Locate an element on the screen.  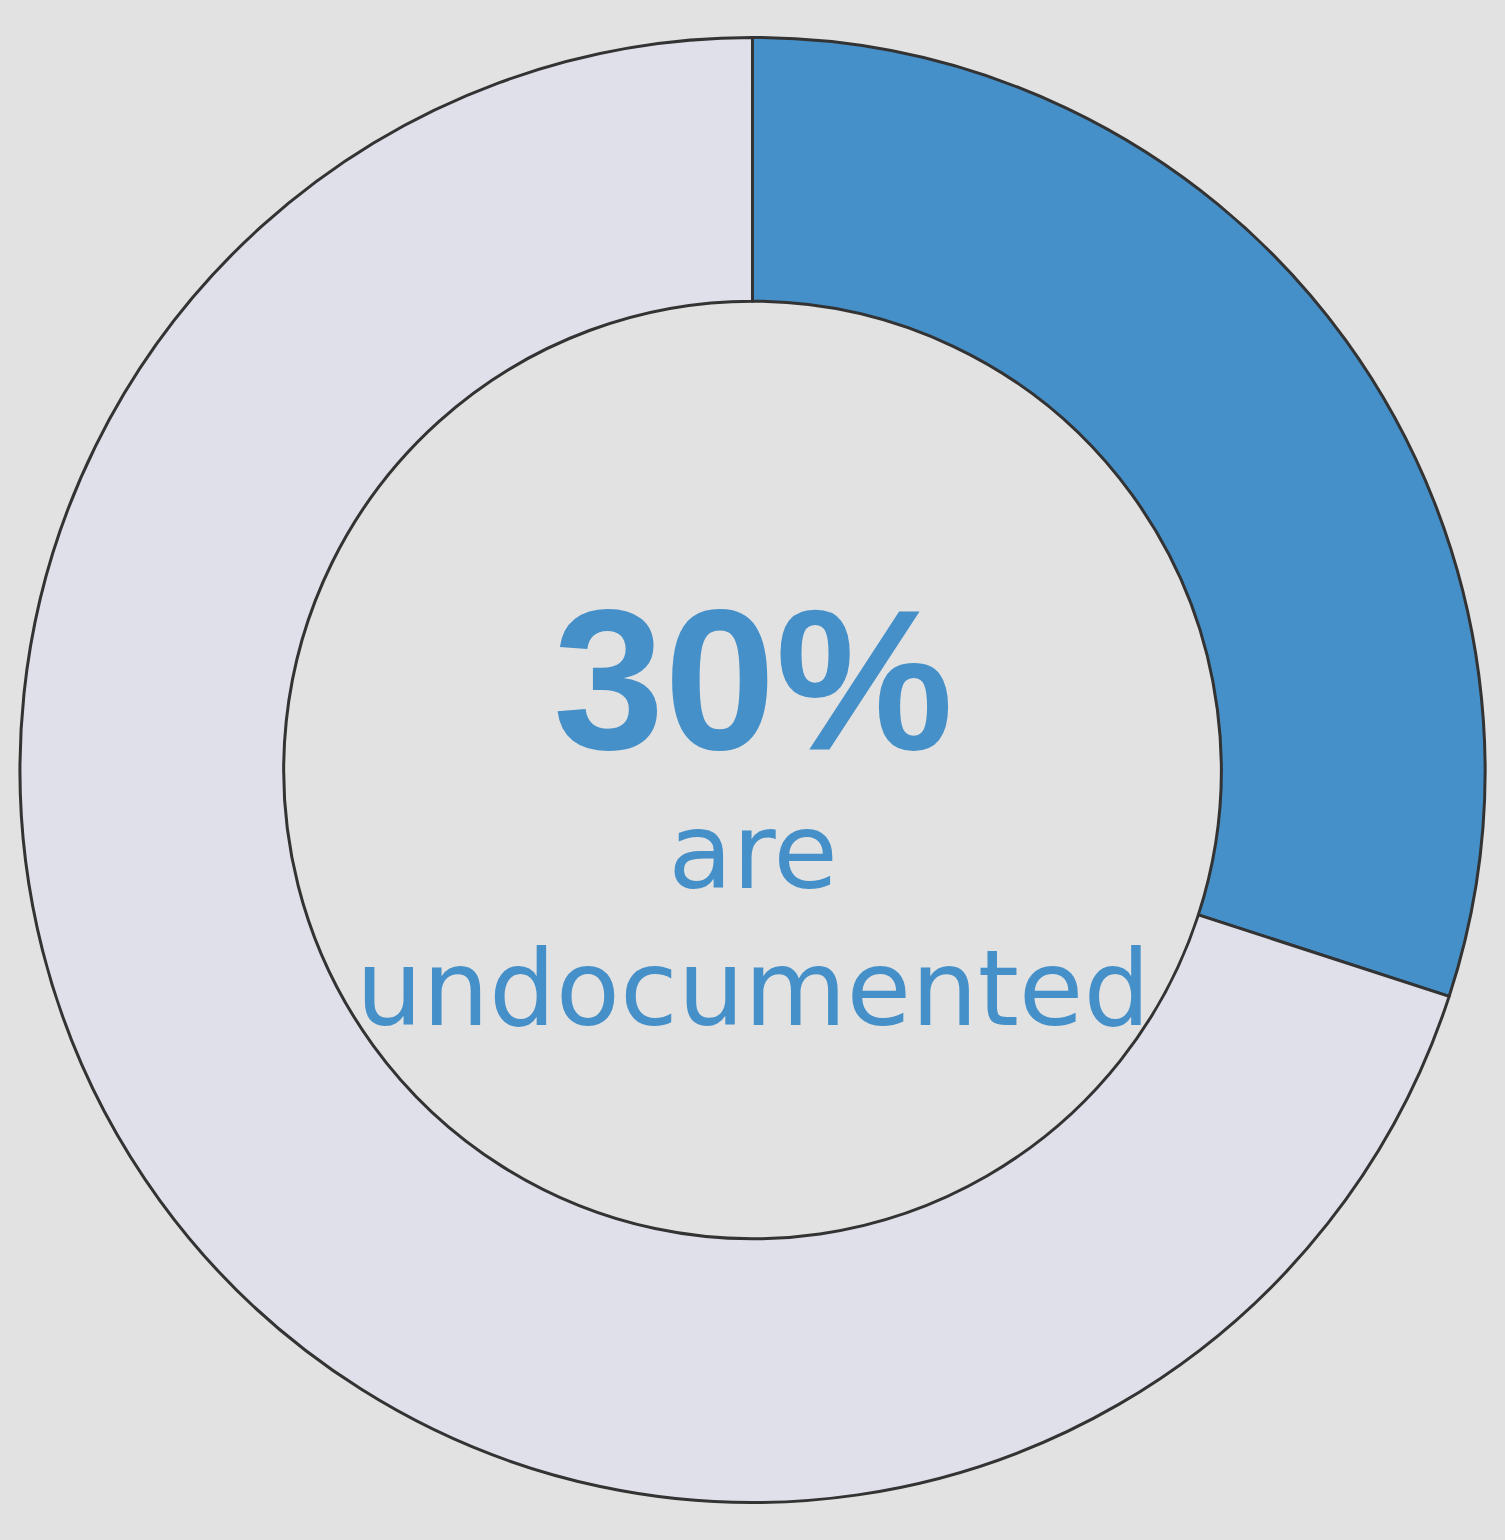
text: 30% is located at coordinates (753, 679).